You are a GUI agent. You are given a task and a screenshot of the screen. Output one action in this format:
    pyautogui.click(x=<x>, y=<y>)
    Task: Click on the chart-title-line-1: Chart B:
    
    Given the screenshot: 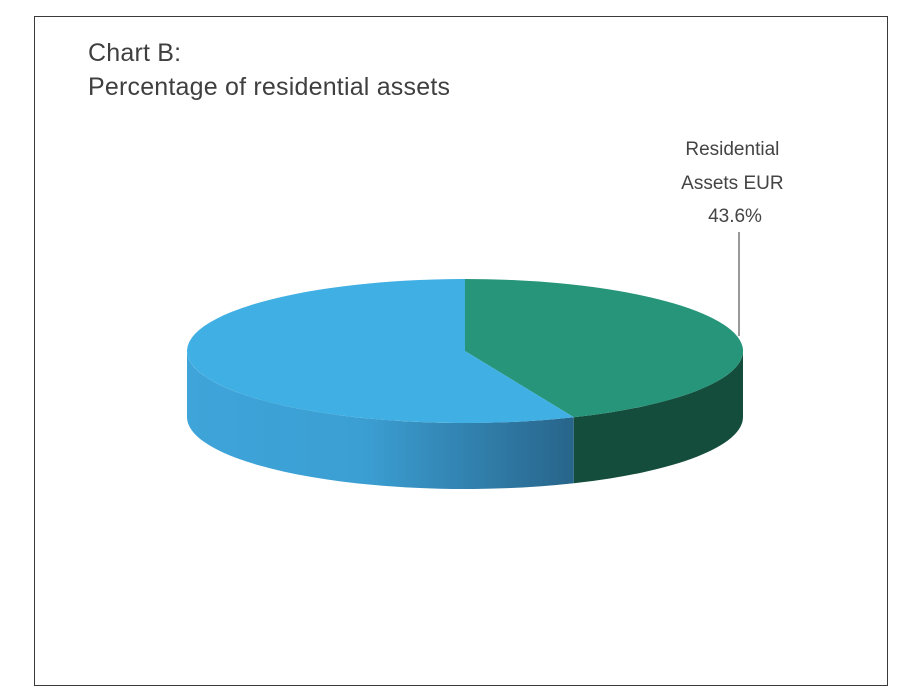 What is the action you would take?
    pyautogui.click(x=135, y=53)
    